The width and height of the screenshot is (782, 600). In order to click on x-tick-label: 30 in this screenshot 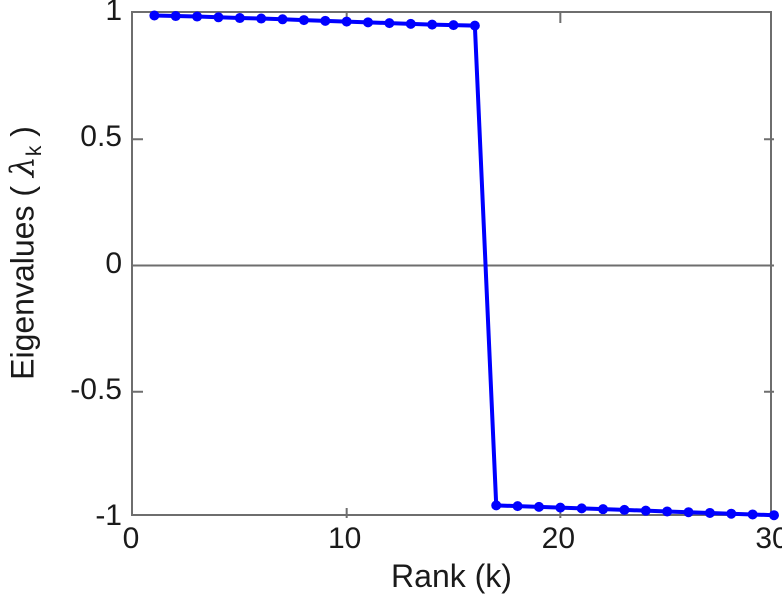, I will do `click(768, 538)`.